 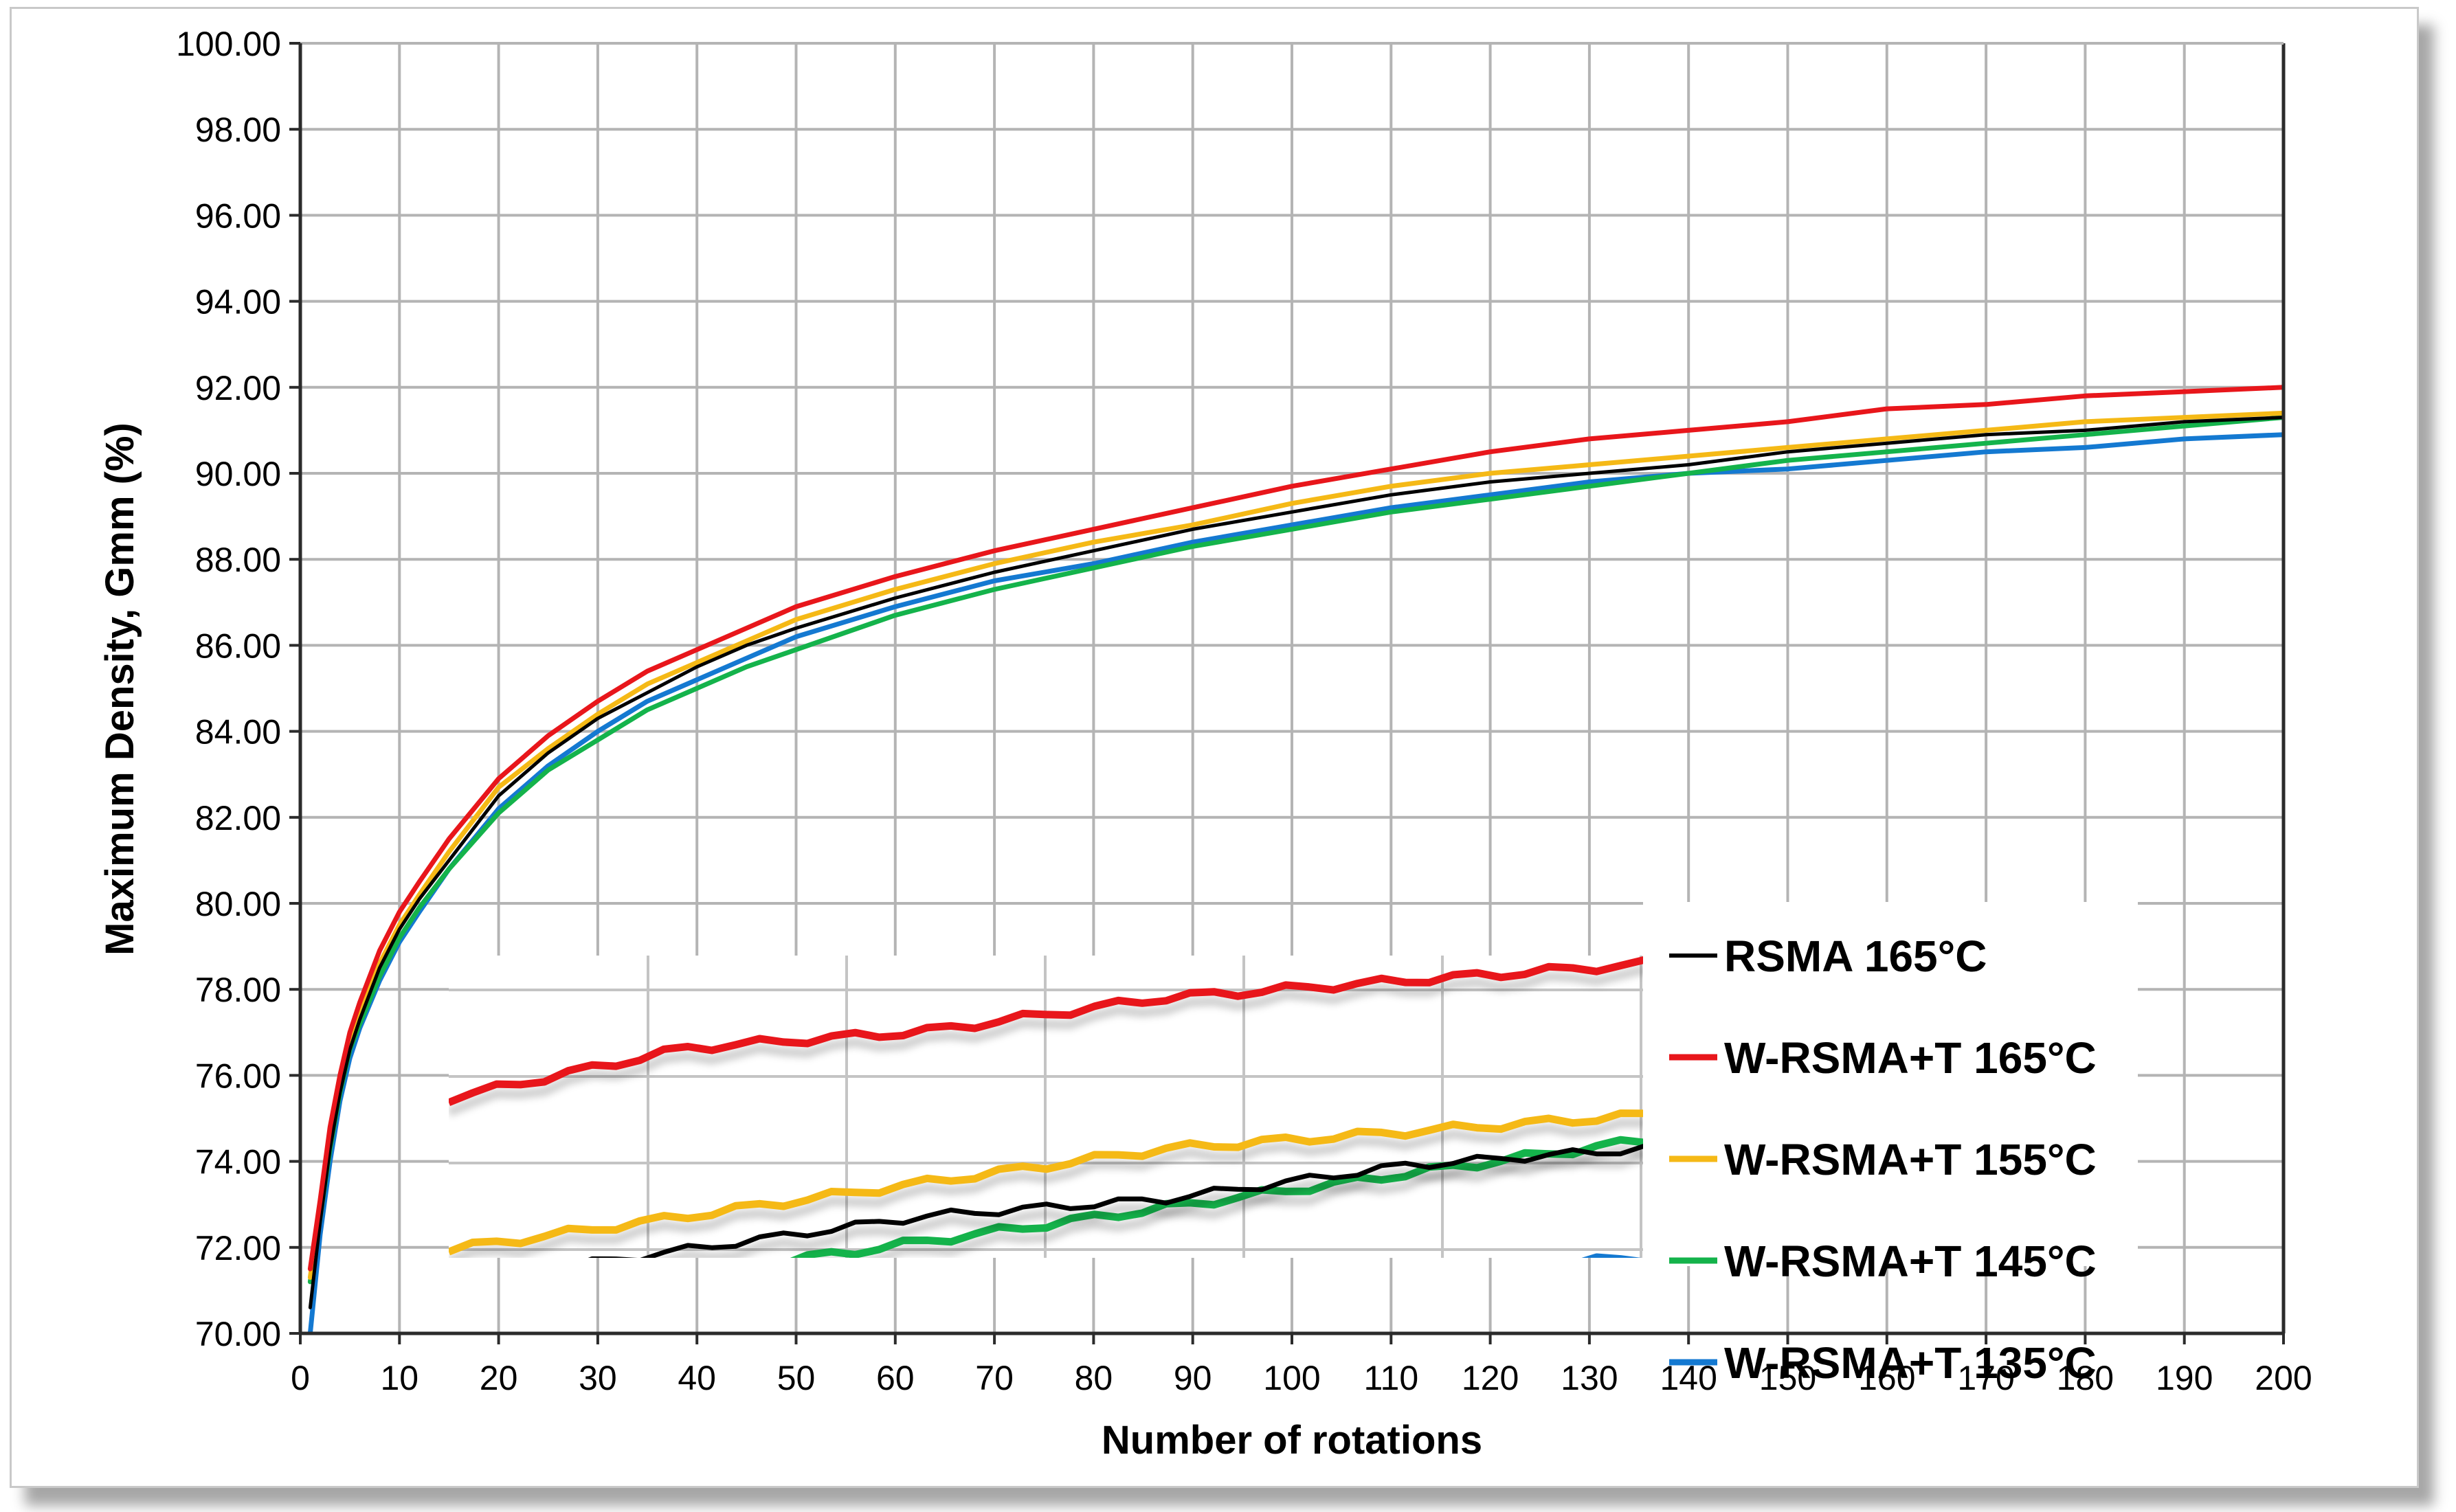 What do you see at coordinates (499, 1378) in the screenshot?
I see `x-tick-label: 20` at bounding box center [499, 1378].